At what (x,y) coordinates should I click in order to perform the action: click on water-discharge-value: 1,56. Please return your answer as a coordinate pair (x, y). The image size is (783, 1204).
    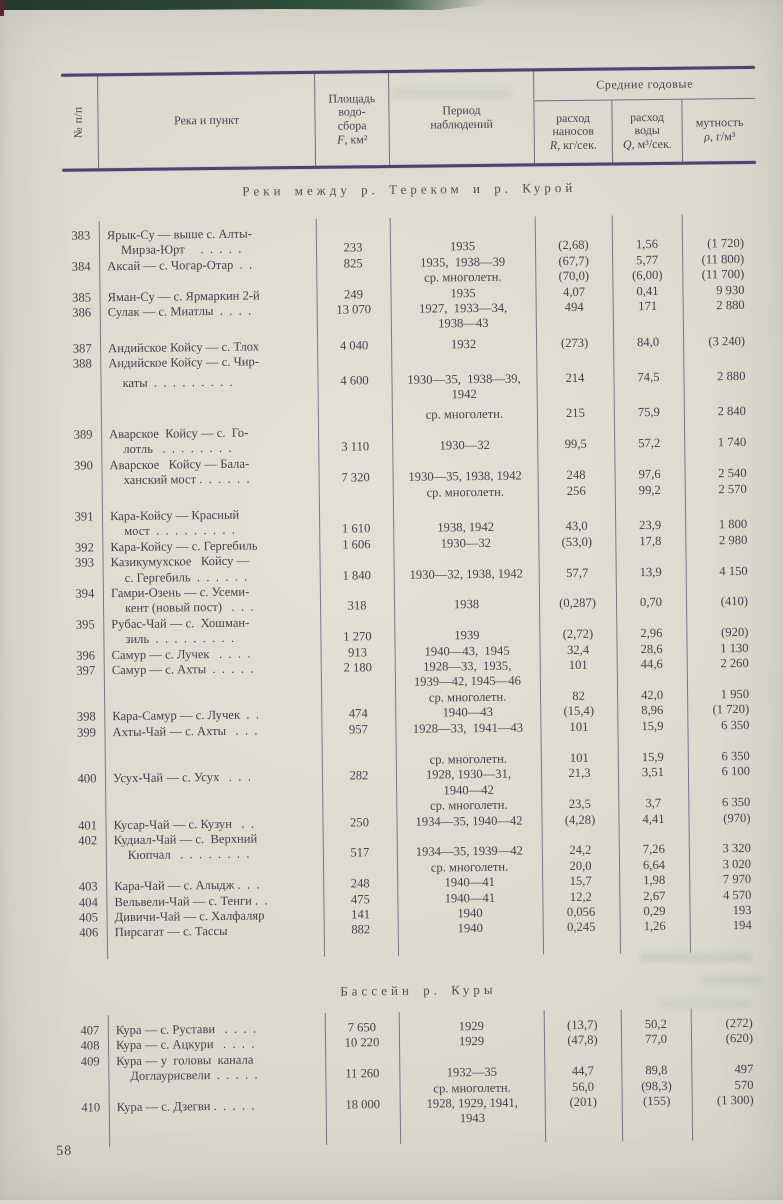
    Looking at the image, I should click on (647, 244).